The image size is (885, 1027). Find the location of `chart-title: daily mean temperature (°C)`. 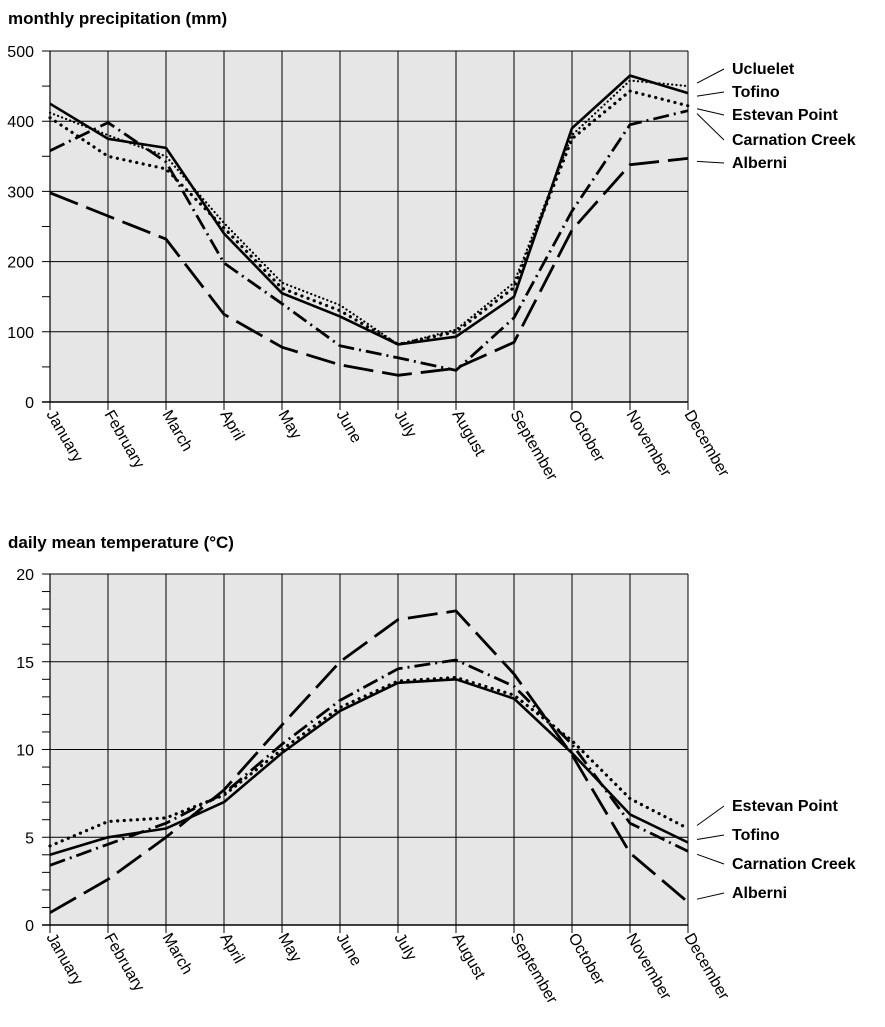

chart-title: daily mean temperature (°C) is located at coordinates (121, 542).